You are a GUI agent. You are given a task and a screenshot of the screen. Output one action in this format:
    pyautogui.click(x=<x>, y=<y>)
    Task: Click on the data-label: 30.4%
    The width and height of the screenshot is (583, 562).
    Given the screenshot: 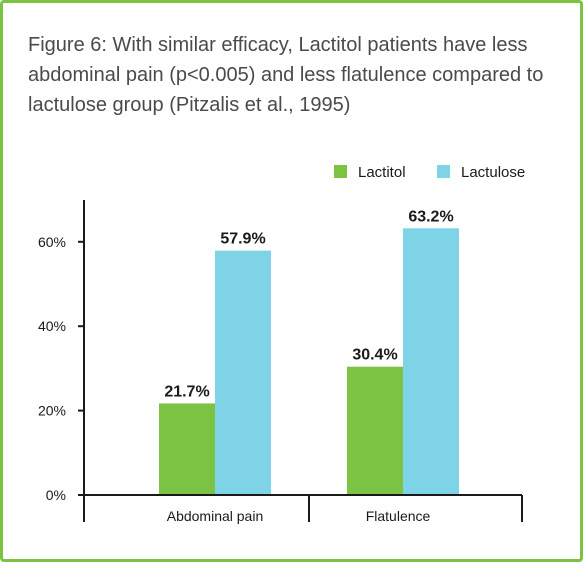 What is the action you would take?
    pyautogui.click(x=374, y=355)
    